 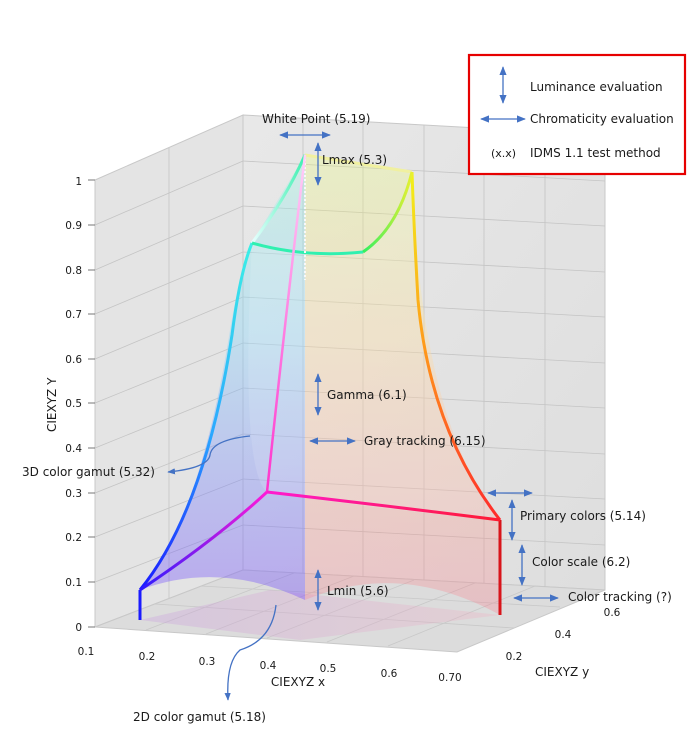 I want to click on svg-text: 0, so click(x=78, y=628).